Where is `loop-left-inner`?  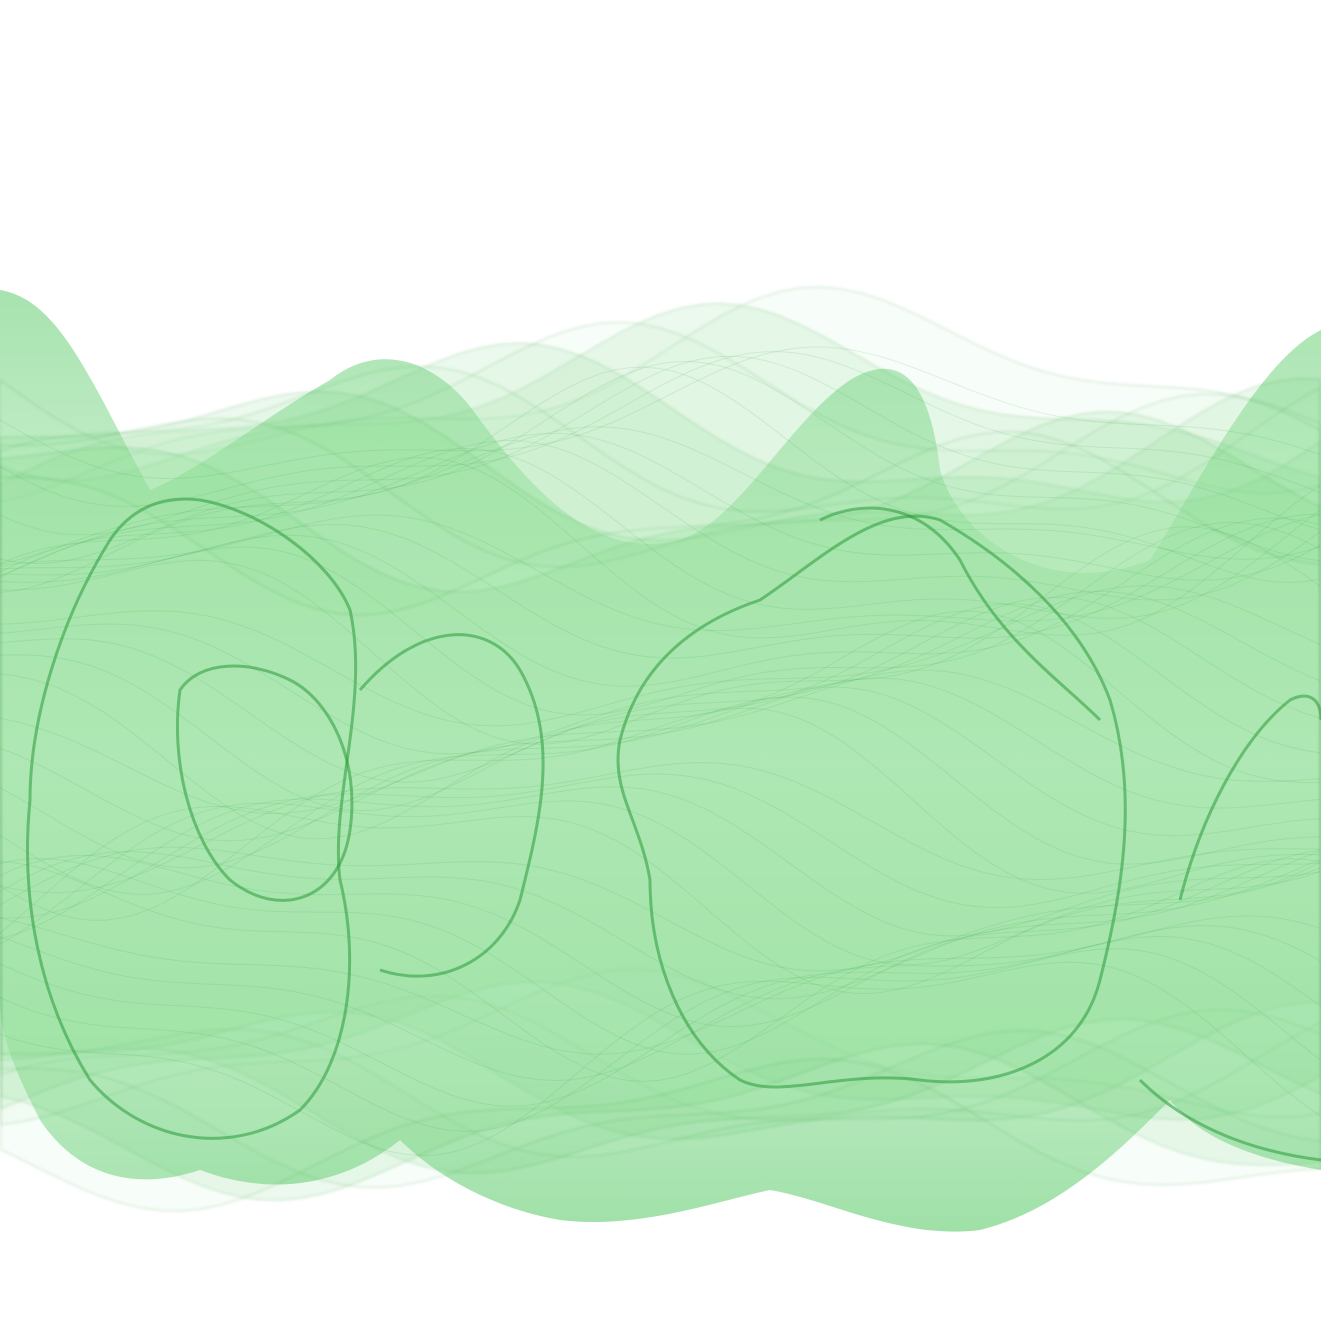 loop-left-inner is located at coordinates (265, 783).